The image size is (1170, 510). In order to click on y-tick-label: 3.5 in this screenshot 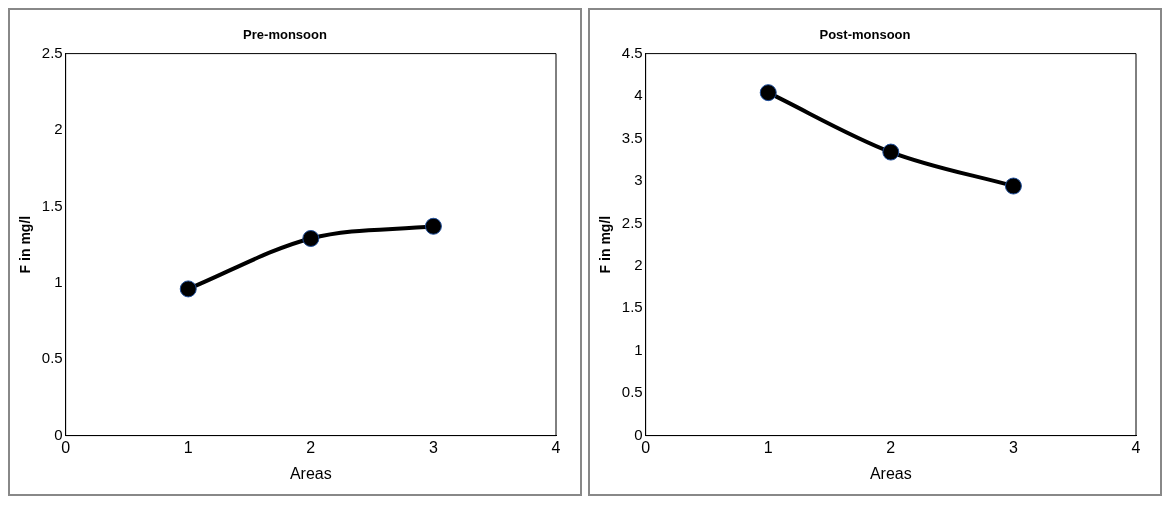, I will do `click(632, 137)`.